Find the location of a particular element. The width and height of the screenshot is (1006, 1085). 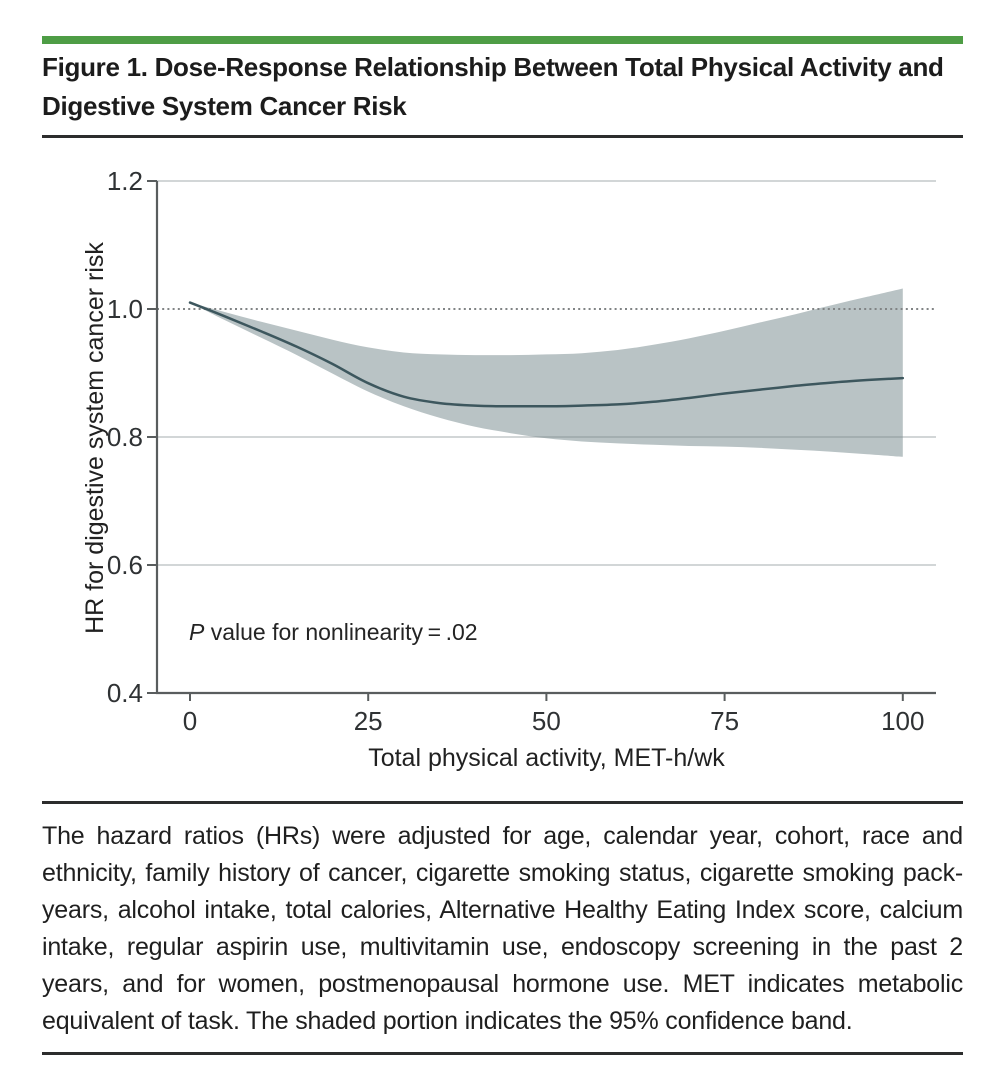

y-tick-label: 0.4 is located at coordinates (124, 693).